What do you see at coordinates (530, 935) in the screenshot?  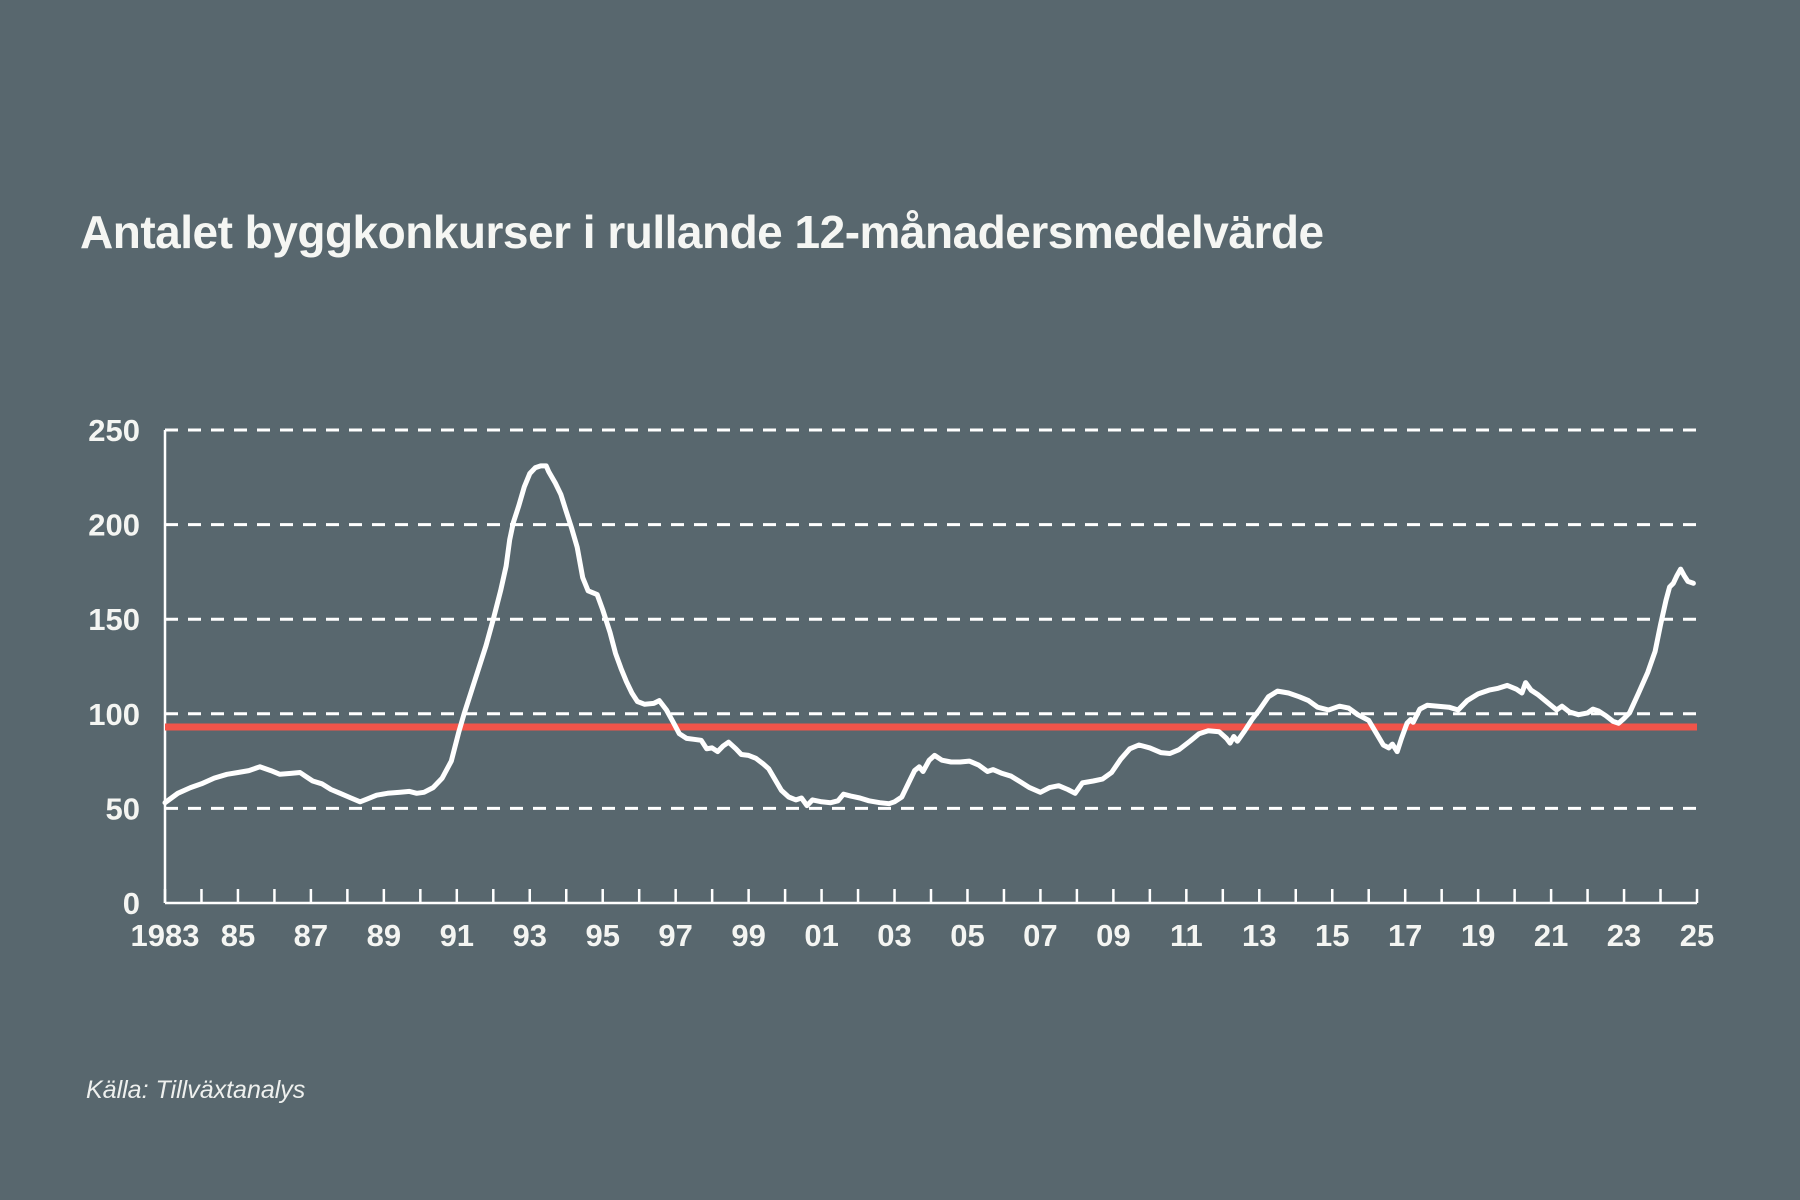 I see `x-tick-label: 93` at bounding box center [530, 935].